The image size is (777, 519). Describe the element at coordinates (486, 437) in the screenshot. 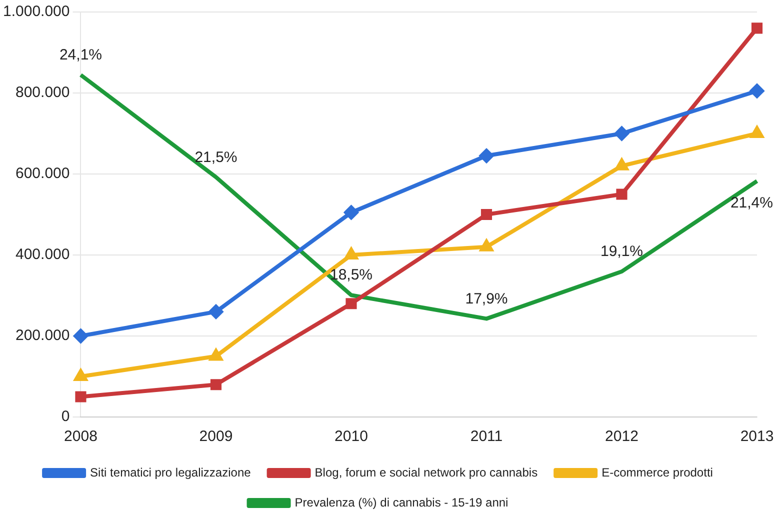

I see `x-tick-label: 2011` at that location.